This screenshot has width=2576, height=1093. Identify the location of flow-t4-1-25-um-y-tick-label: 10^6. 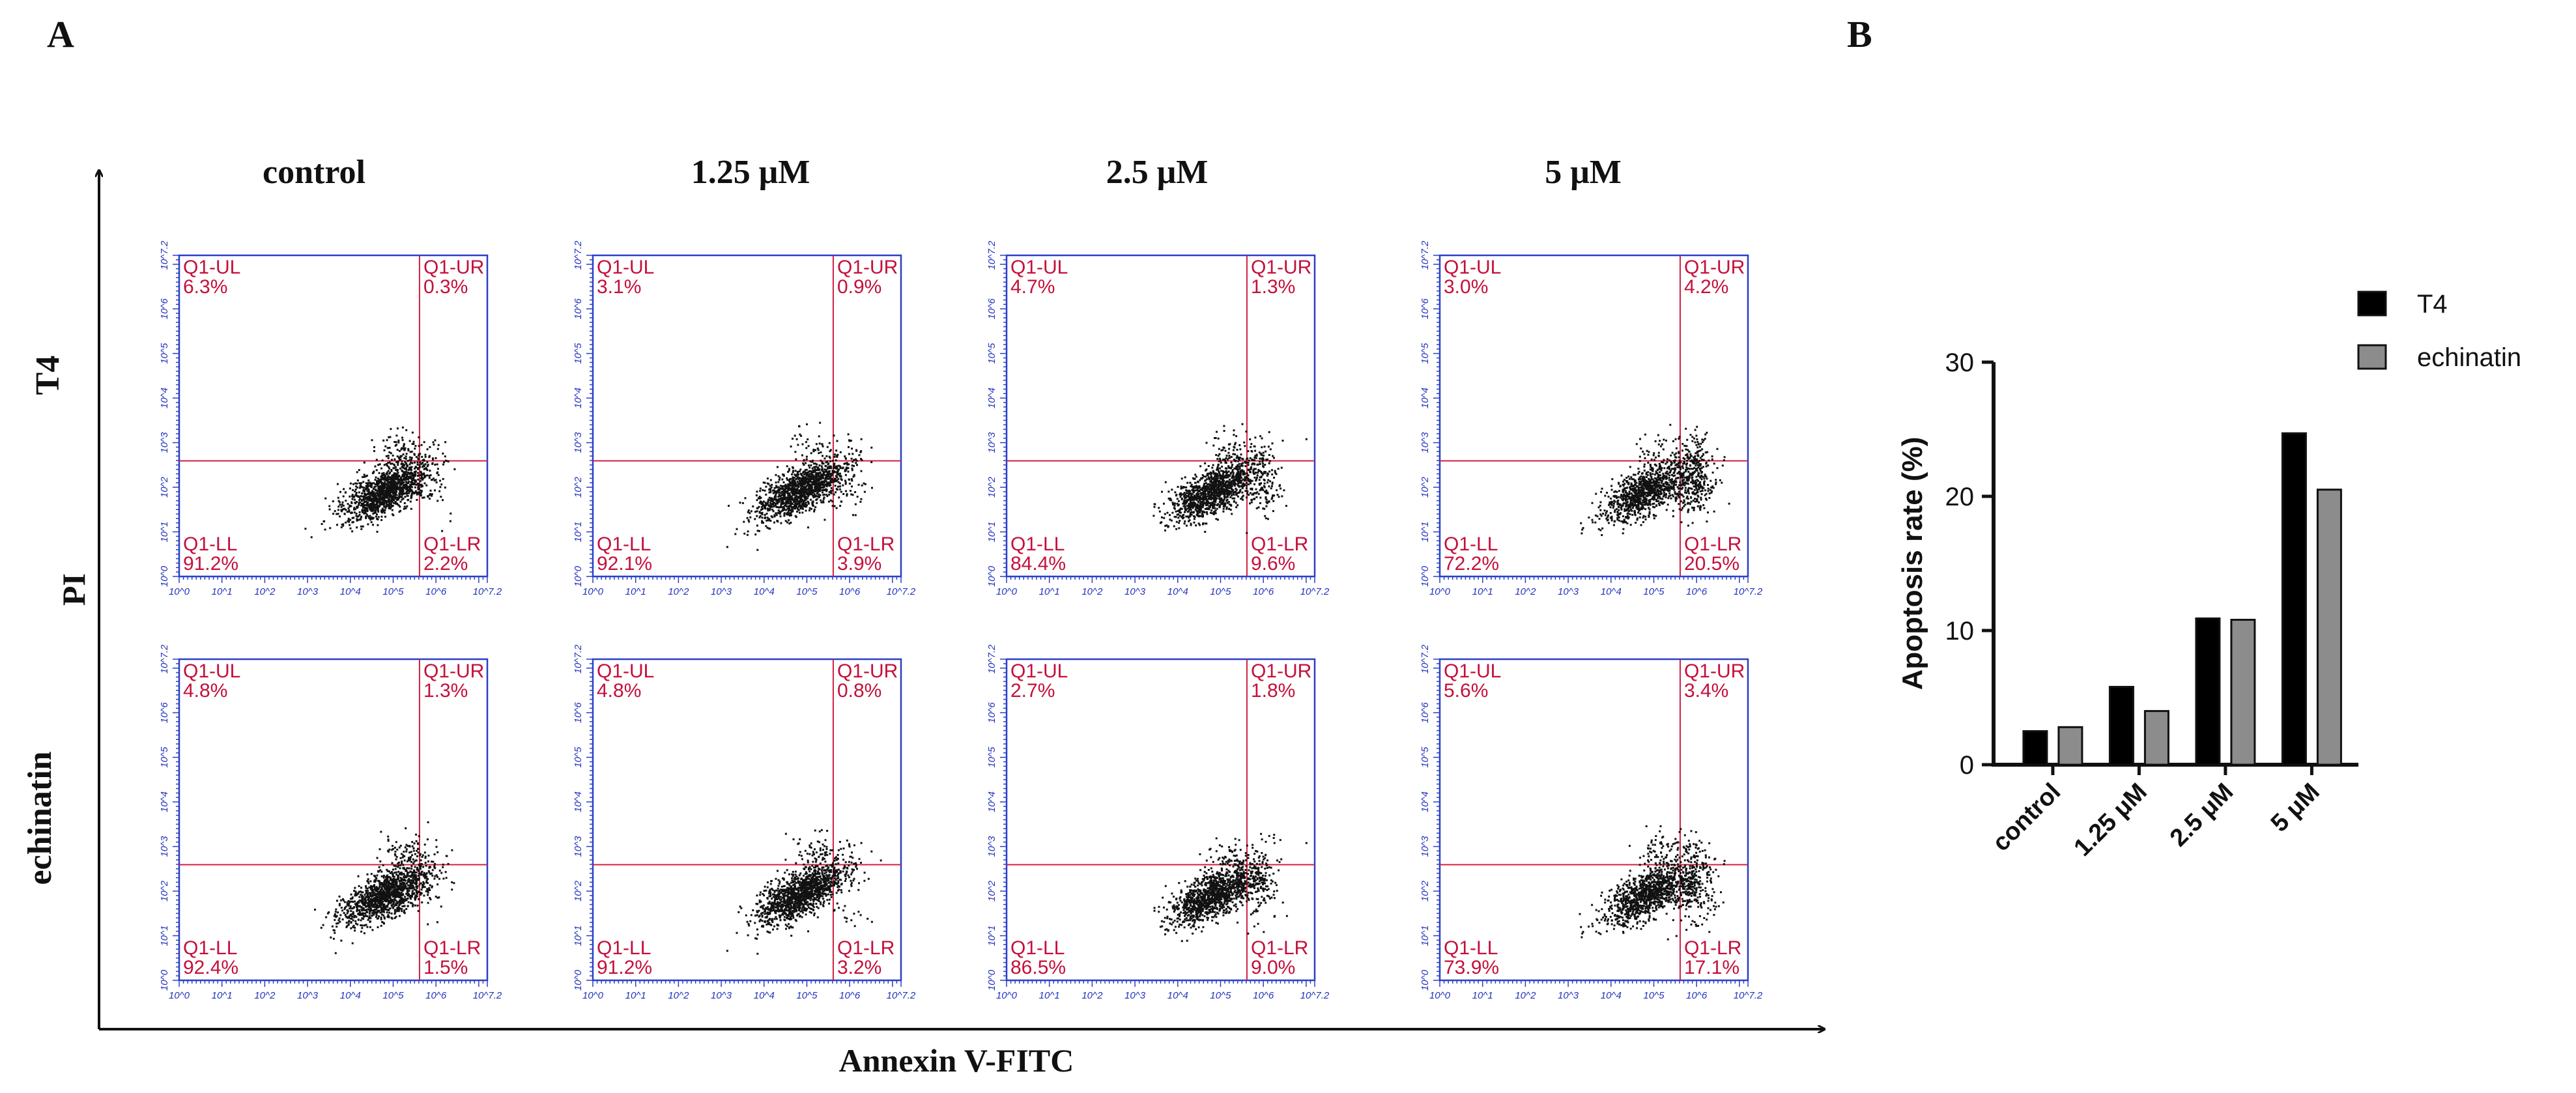
(578, 308).